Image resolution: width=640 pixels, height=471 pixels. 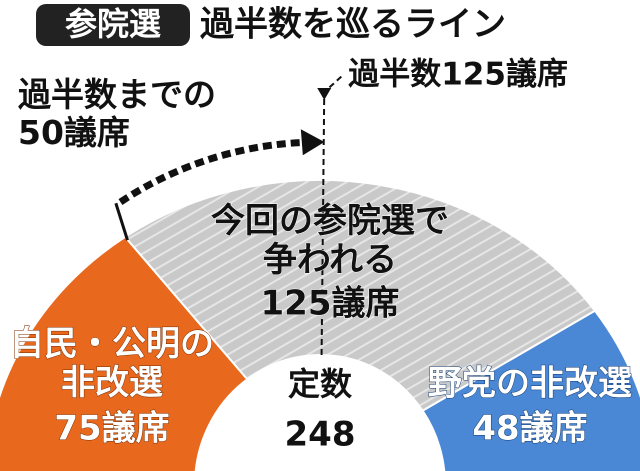 What do you see at coordinates (529, 429) in the screenshot?
I see `value-label: 48議席` at bounding box center [529, 429].